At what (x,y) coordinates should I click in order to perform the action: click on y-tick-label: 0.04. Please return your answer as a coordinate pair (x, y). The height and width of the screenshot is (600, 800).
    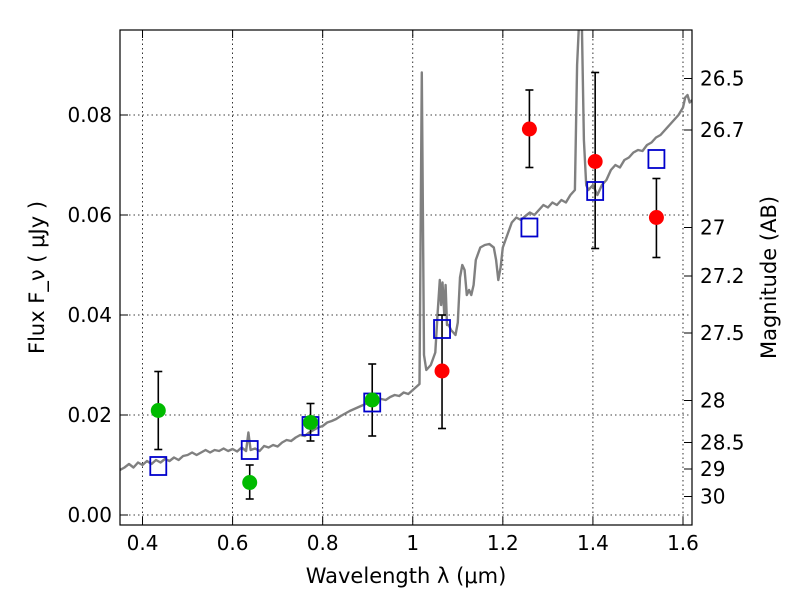
    Looking at the image, I should click on (89, 315).